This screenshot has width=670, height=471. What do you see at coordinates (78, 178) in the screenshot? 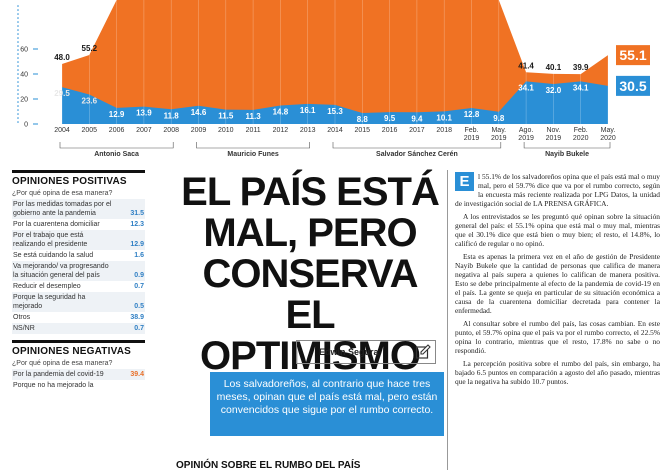
I see `positive-opinions-title: OPINIONES POSITIVAS` at bounding box center [78, 178].